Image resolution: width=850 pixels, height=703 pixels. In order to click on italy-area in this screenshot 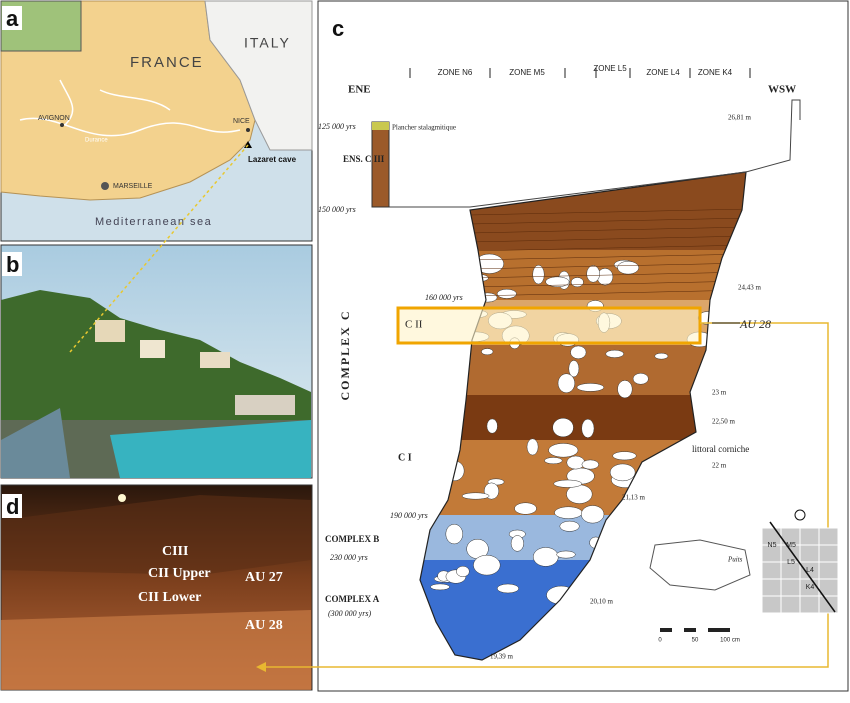, I will do `click(258, 75)`.